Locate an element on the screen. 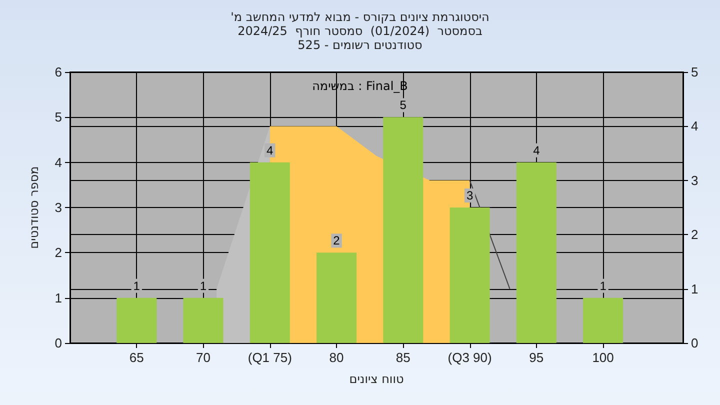 The width and height of the screenshot is (720, 405). x-tick-label: 100 is located at coordinates (603, 357).